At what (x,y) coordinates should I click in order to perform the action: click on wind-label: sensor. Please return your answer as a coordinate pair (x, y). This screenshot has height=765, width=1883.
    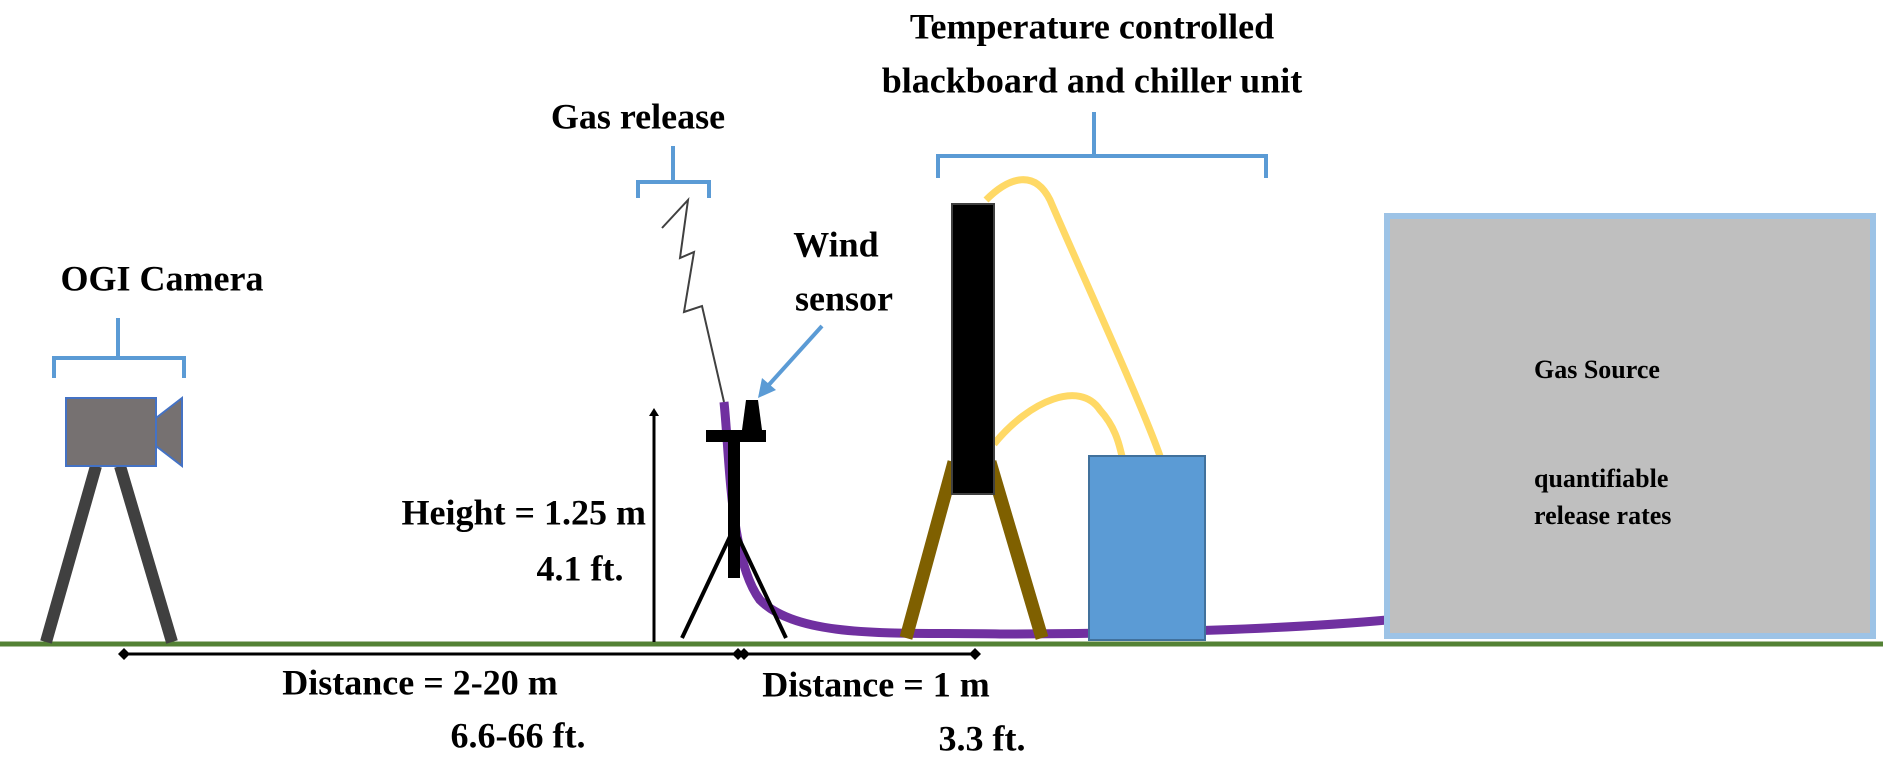
    Looking at the image, I should click on (844, 298).